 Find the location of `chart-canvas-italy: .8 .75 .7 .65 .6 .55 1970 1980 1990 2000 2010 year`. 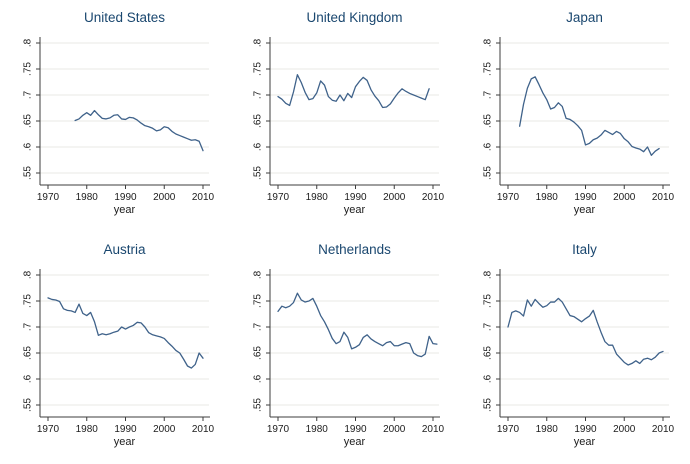

chart-canvas-italy: .8 .75 .7 .65 .6 .55 1970 1980 1990 2000 2010 year is located at coordinates (579, 358).